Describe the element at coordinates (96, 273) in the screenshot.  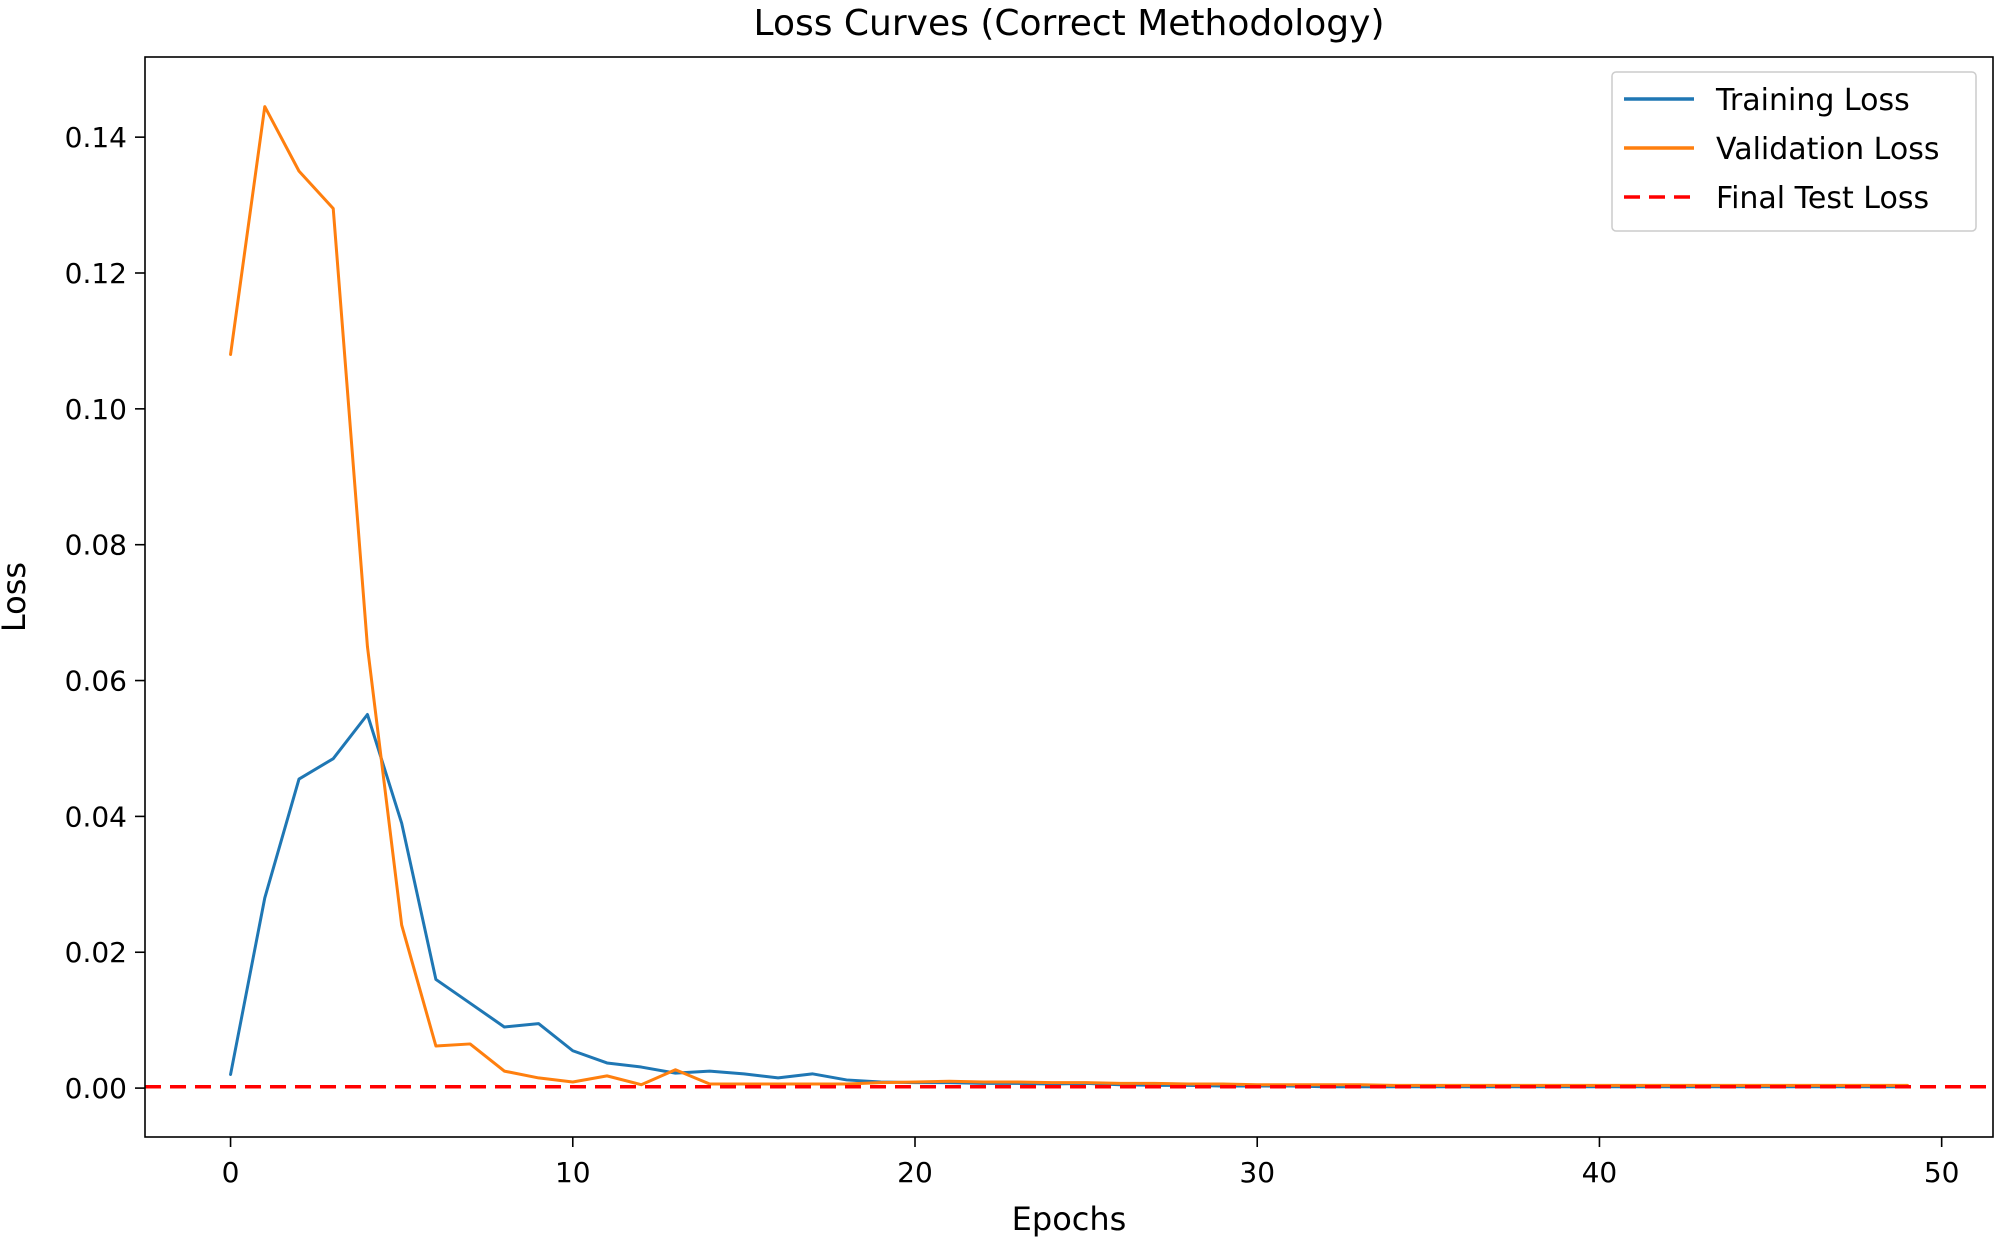
I see `y-tick-label: 0.12` at that location.